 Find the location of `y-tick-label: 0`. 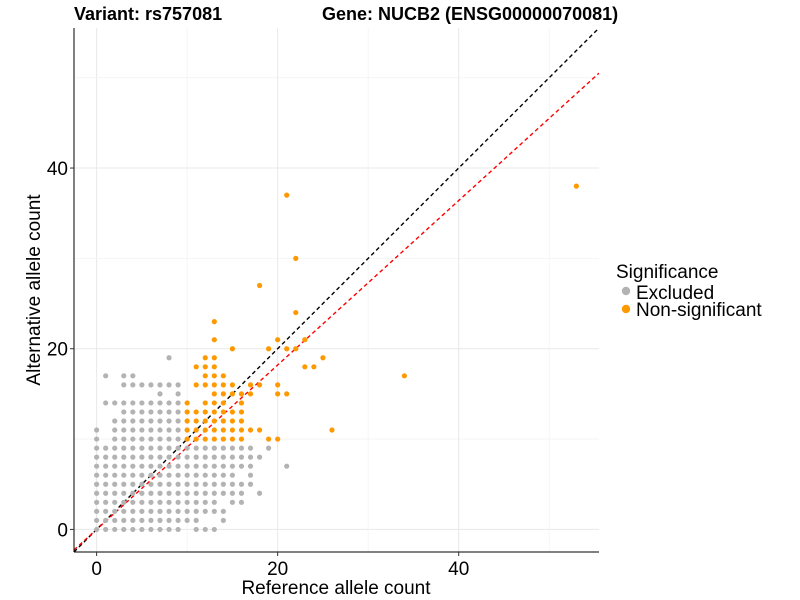

y-tick-label: 0 is located at coordinates (62, 530).